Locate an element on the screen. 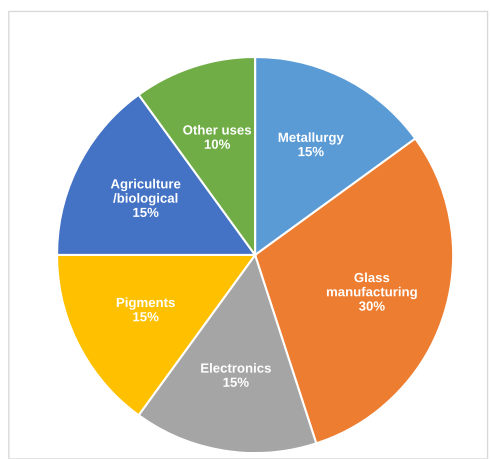 The width and height of the screenshot is (491, 459). slice-label: Electronics is located at coordinates (236, 368).